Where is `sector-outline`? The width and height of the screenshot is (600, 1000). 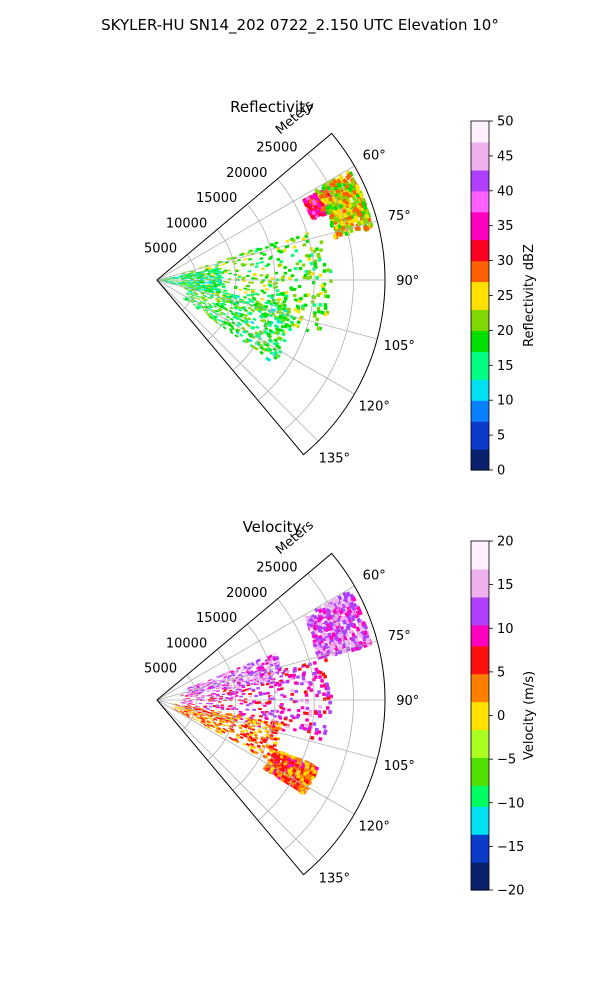
sector-outline is located at coordinates (271, 294).